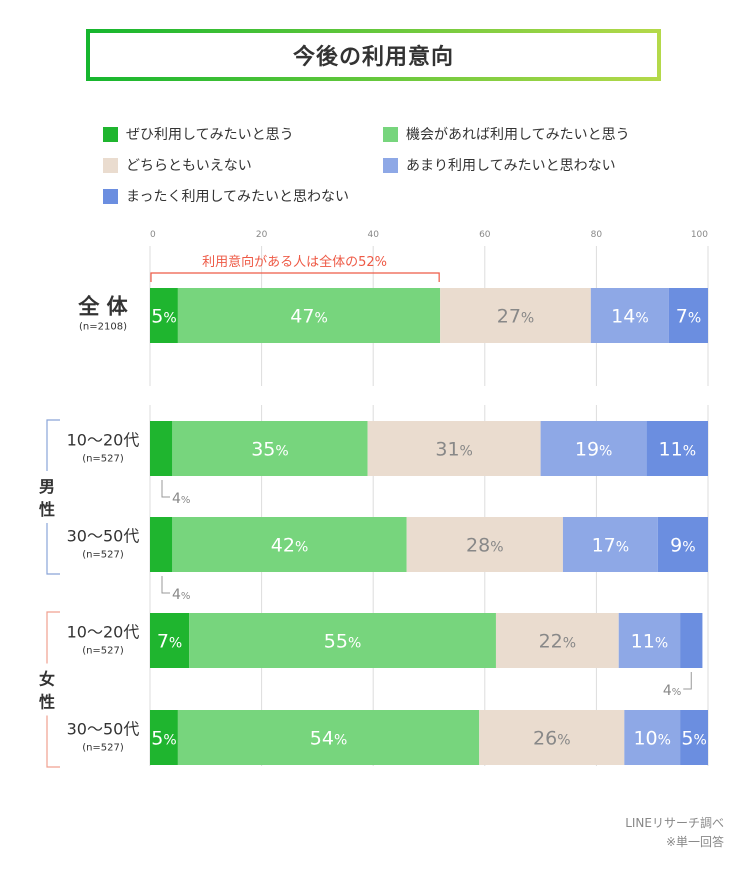 The width and height of the screenshot is (750, 870). I want to click on legend-item: 機会があれば利用してみたいと思う, so click(506, 134).